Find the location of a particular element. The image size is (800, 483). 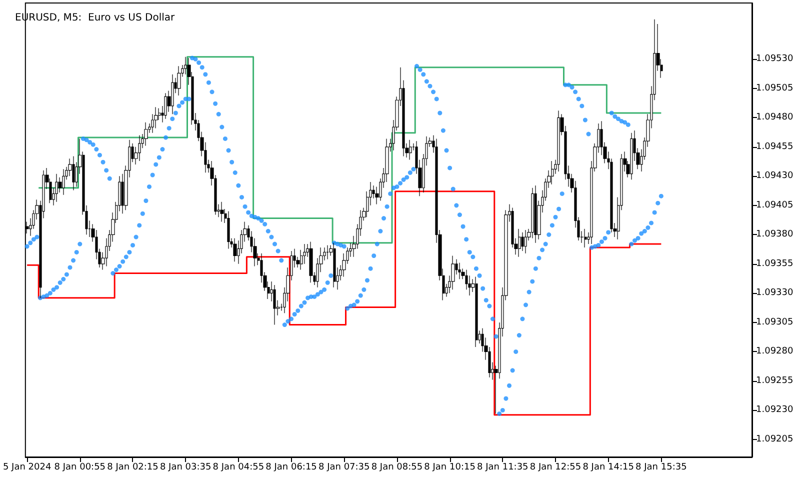

x-tick-label: 8 Jan 06:15 is located at coordinates (291, 467).